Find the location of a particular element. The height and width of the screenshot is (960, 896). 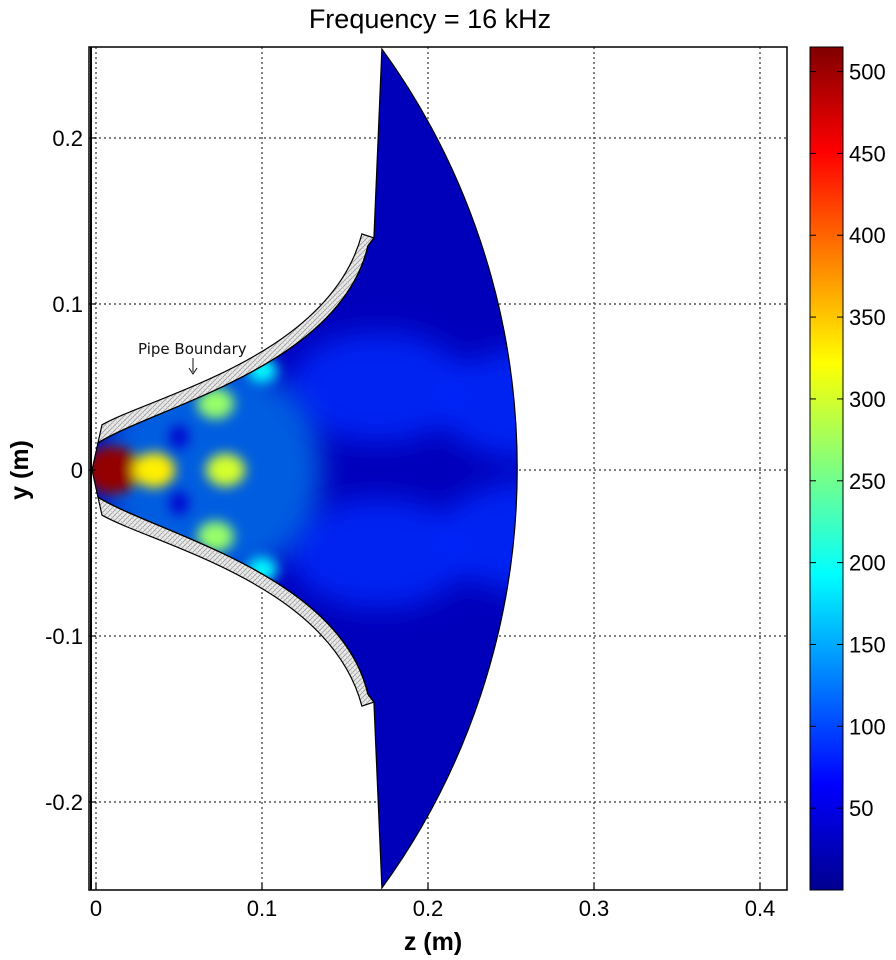

far-field-lobes is located at coordinates (403, 470).